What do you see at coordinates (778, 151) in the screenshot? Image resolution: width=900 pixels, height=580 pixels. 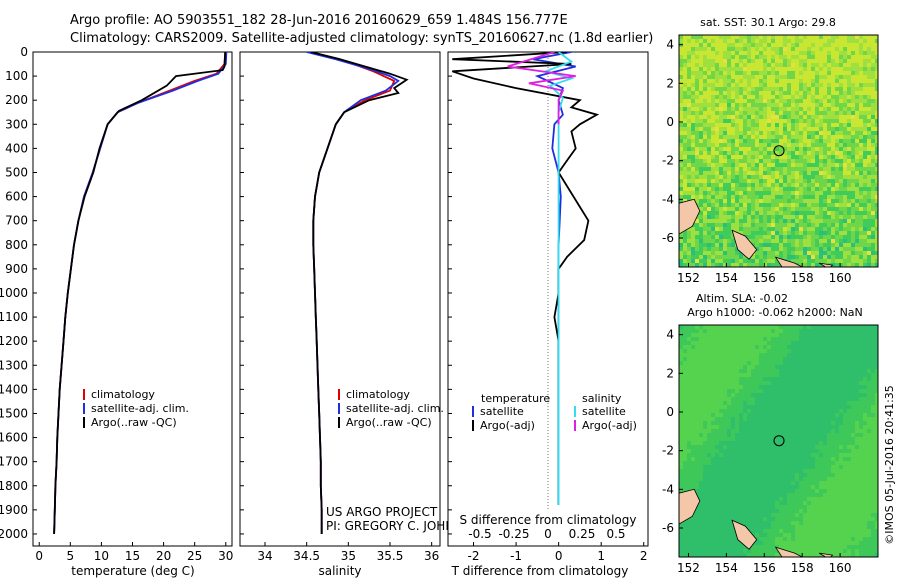 I see `sst-map-frame` at bounding box center [778, 151].